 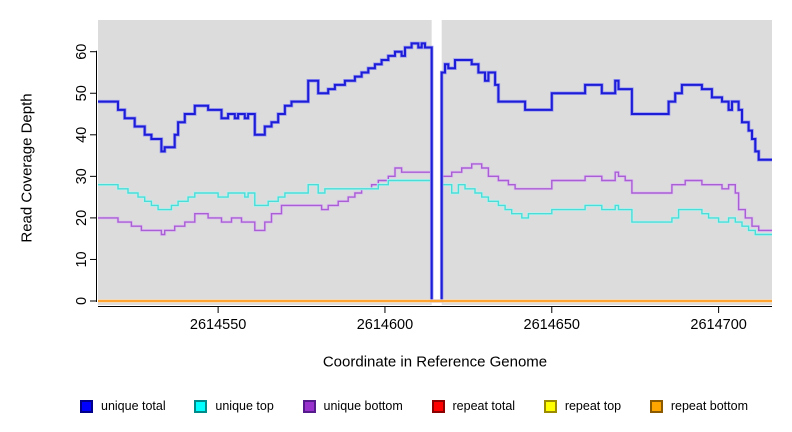 I want to click on legend-label: unique bottom, so click(x=363, y=406).